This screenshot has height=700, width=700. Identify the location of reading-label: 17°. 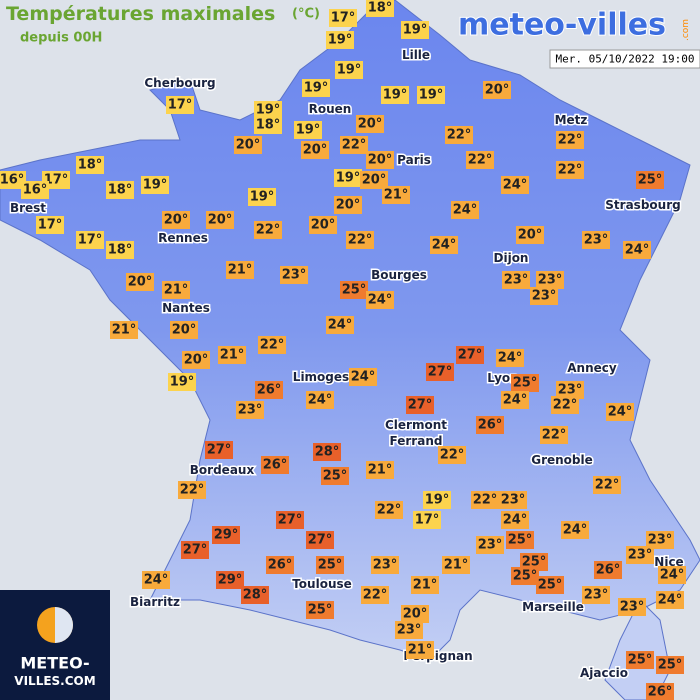
(56, 180).